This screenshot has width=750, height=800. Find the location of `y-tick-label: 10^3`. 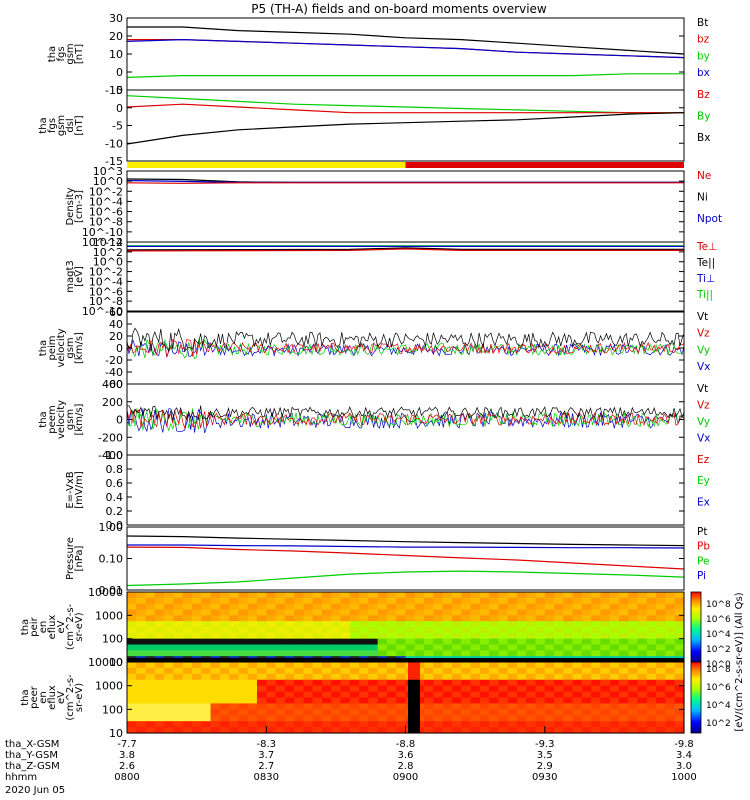

y-tick-label: 10^3 is located at coordinates (108, 171).